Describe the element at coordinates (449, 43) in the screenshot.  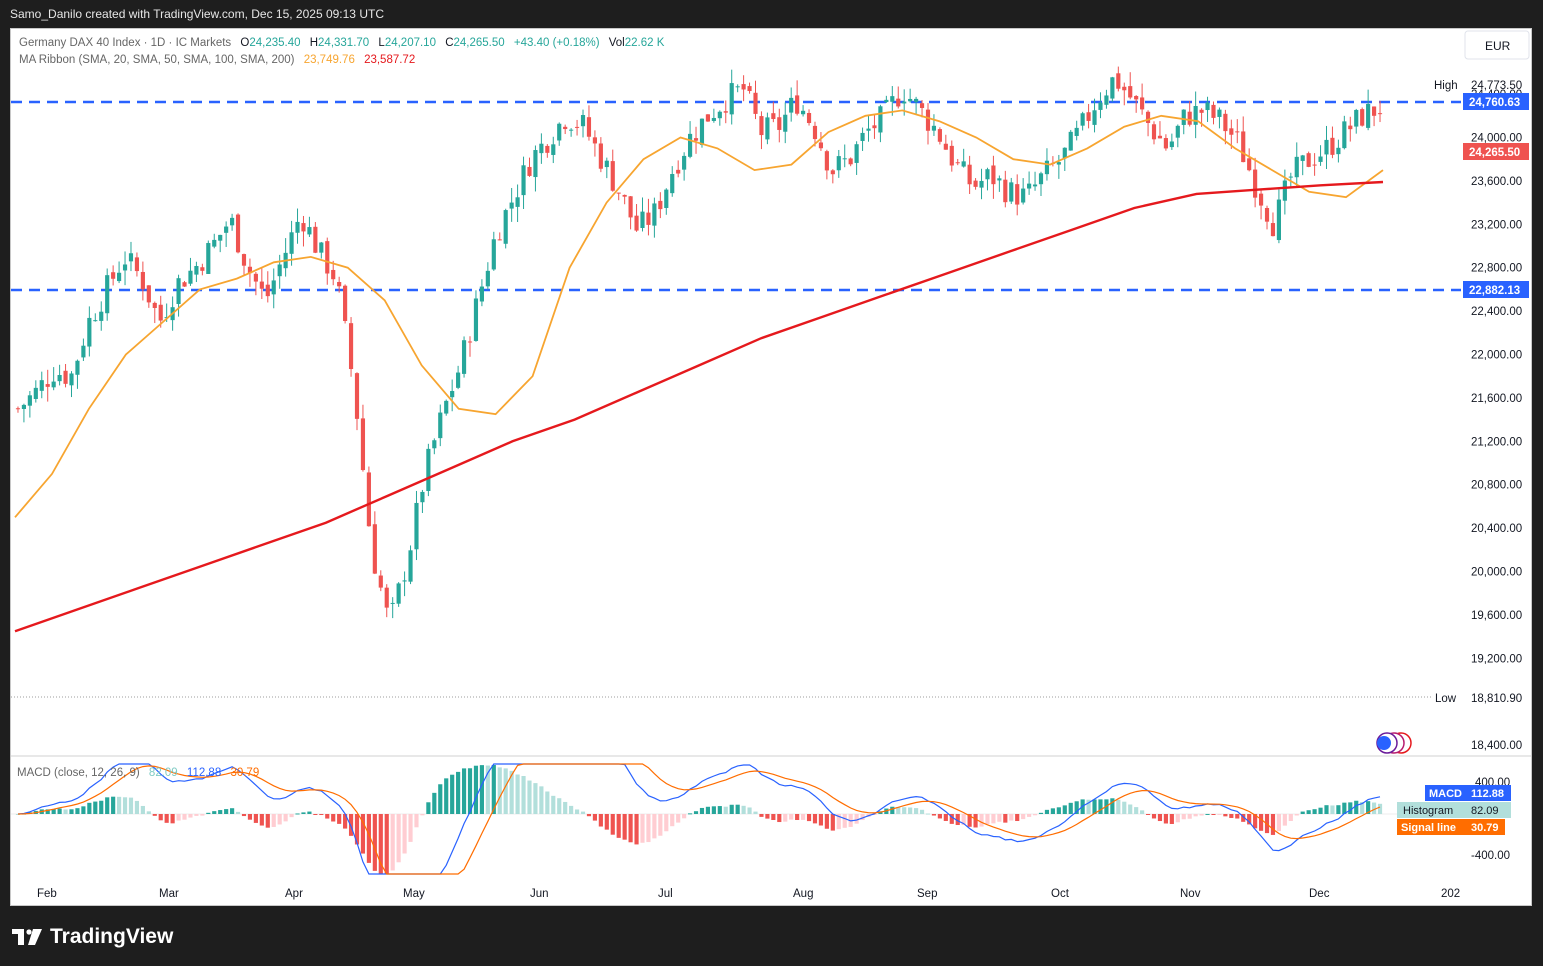
I see `legend-close-label: C` at that location.